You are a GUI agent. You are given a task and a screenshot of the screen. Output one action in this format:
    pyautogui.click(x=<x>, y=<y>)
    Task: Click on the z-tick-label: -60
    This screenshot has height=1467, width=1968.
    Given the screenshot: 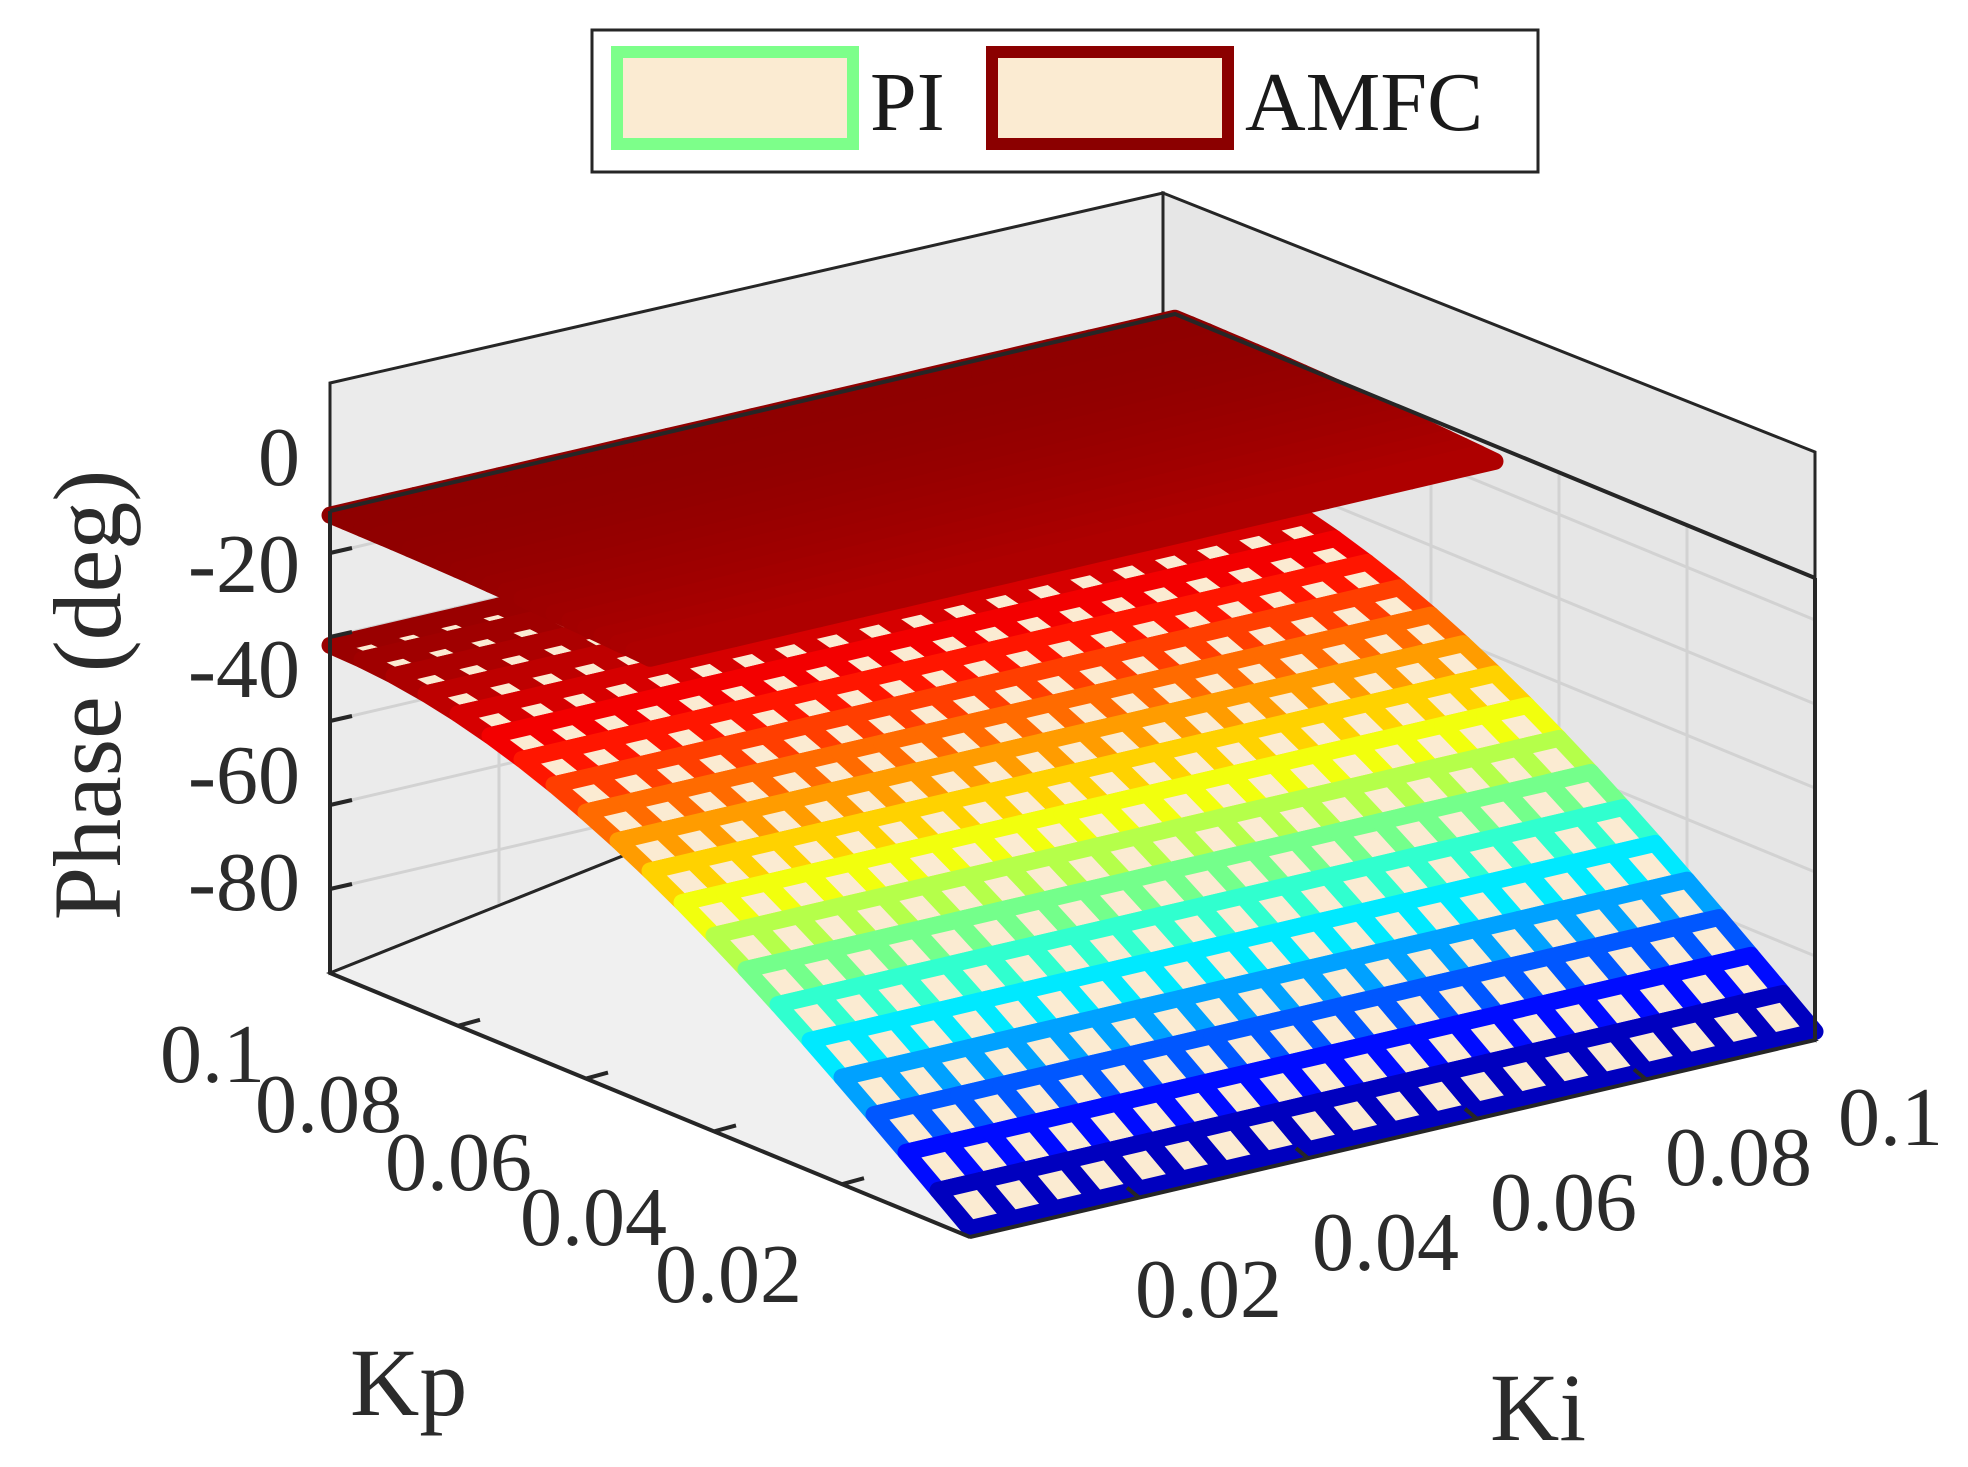 What is the action you would take?
    pyautogui.click(x=244, y=775)
    